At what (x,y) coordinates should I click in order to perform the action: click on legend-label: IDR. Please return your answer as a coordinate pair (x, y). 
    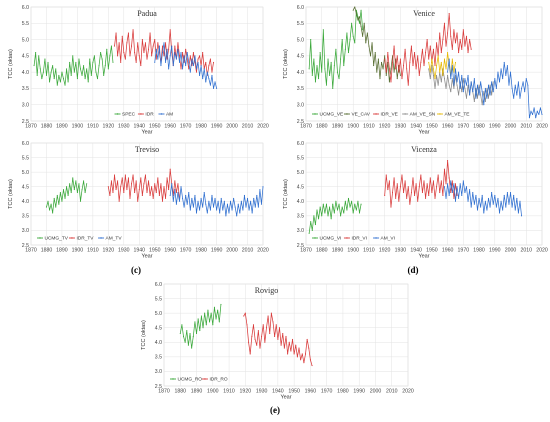
    Looking at the image, I should click on (149, 115).